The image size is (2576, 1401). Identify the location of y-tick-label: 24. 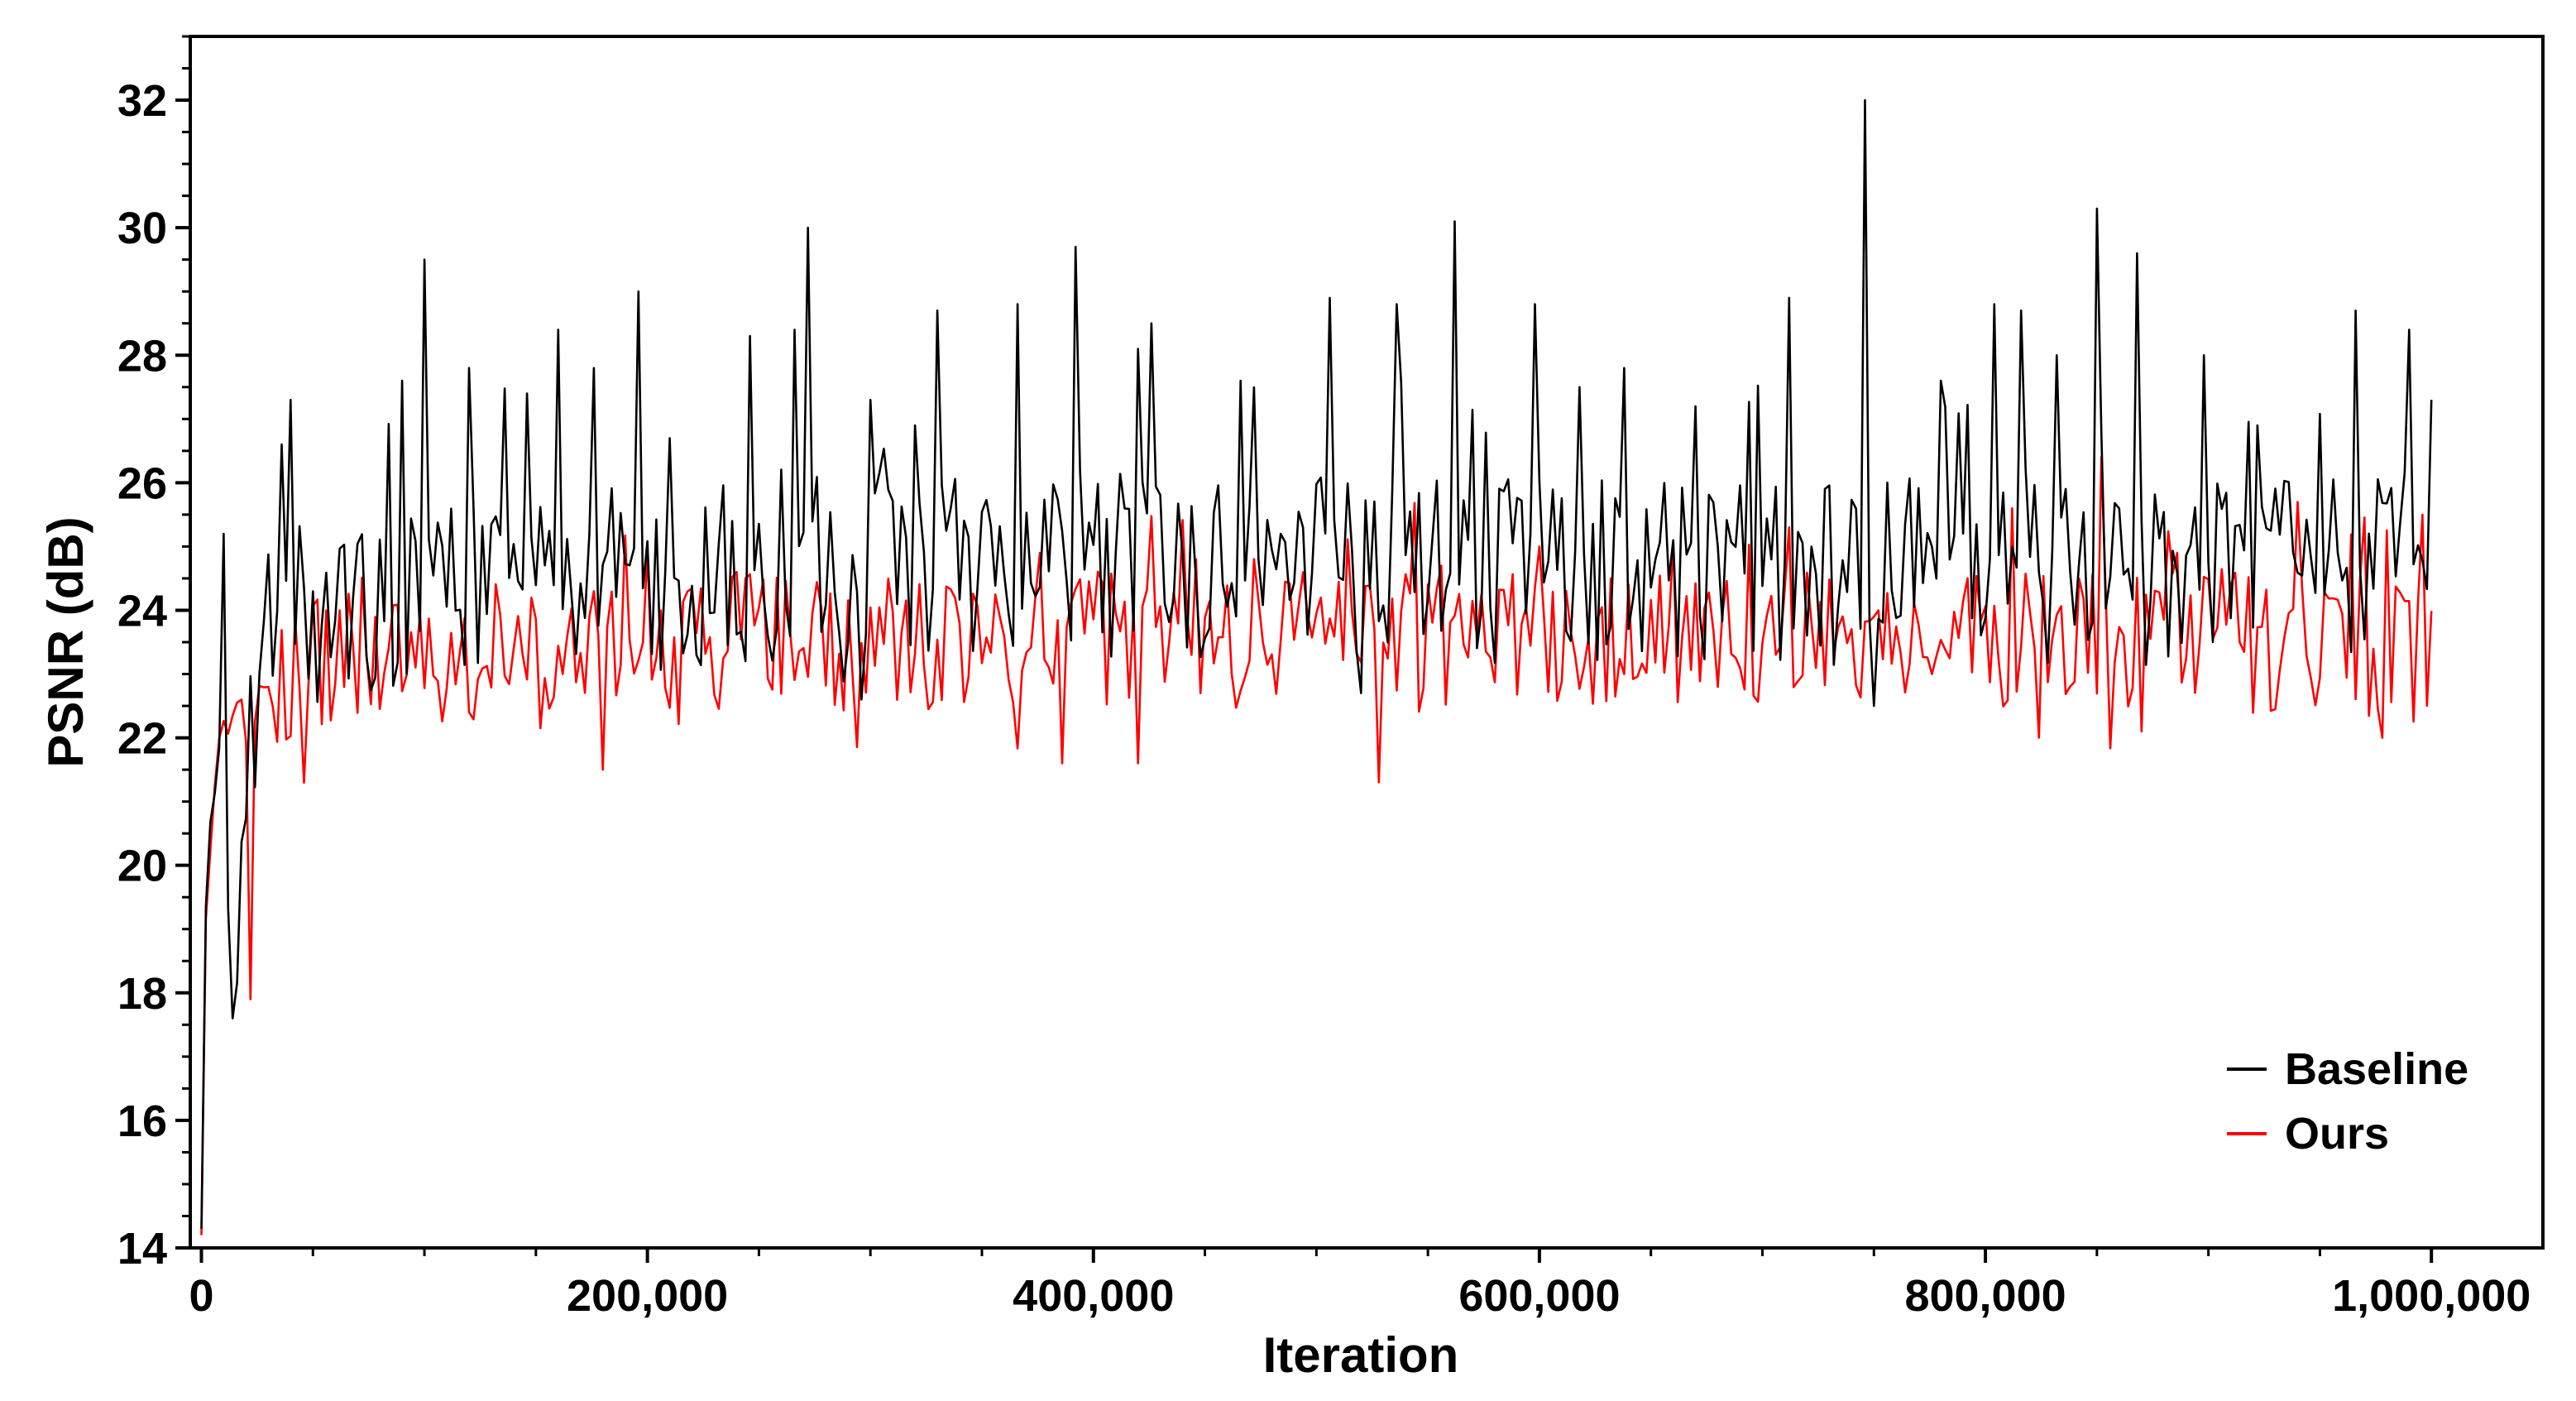
(142, 611).